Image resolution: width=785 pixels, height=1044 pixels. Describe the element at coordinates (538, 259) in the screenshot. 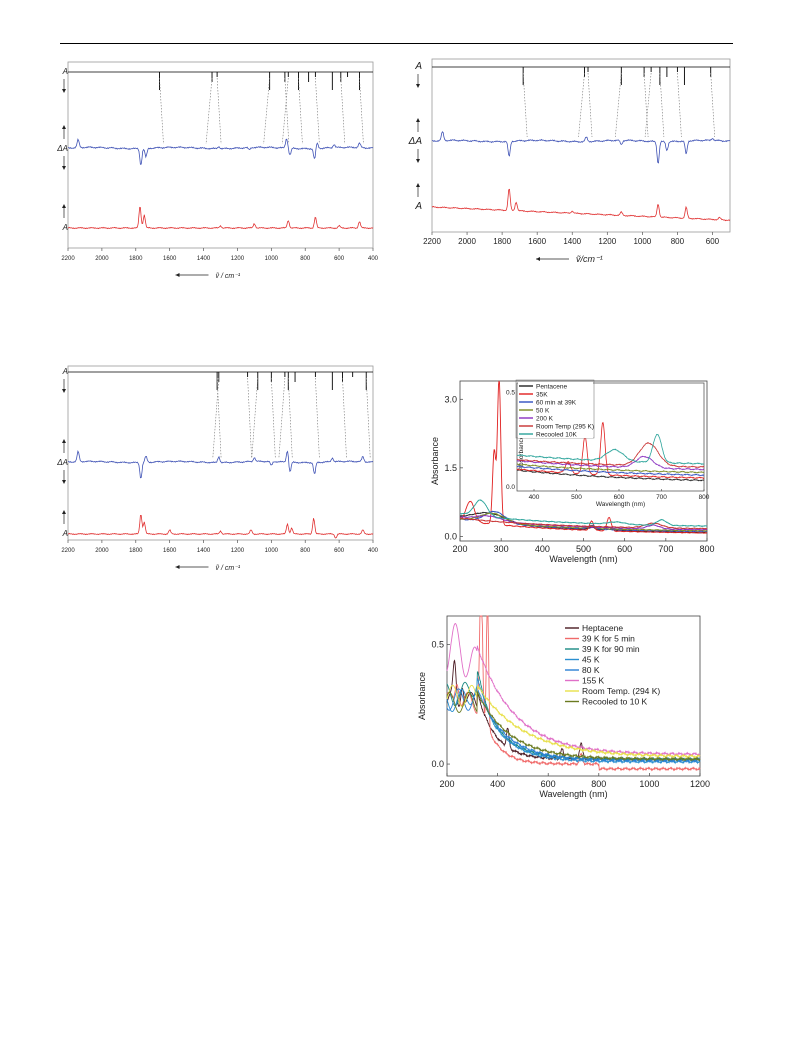

I see `x-axis-arrow-head` at that location.